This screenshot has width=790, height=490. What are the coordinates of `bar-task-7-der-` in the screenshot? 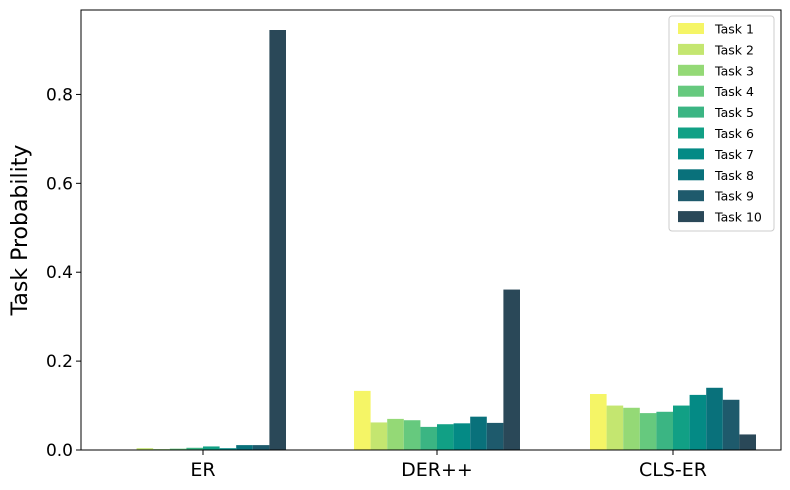 It's located at (462, 436).